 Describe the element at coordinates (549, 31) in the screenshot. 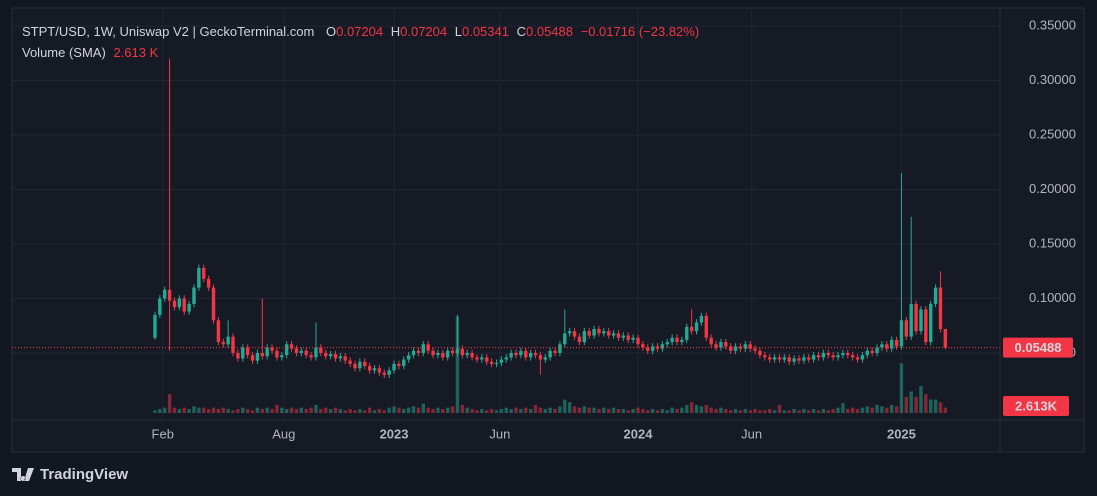

I see `ohlc-value: 0.05488` at that location.